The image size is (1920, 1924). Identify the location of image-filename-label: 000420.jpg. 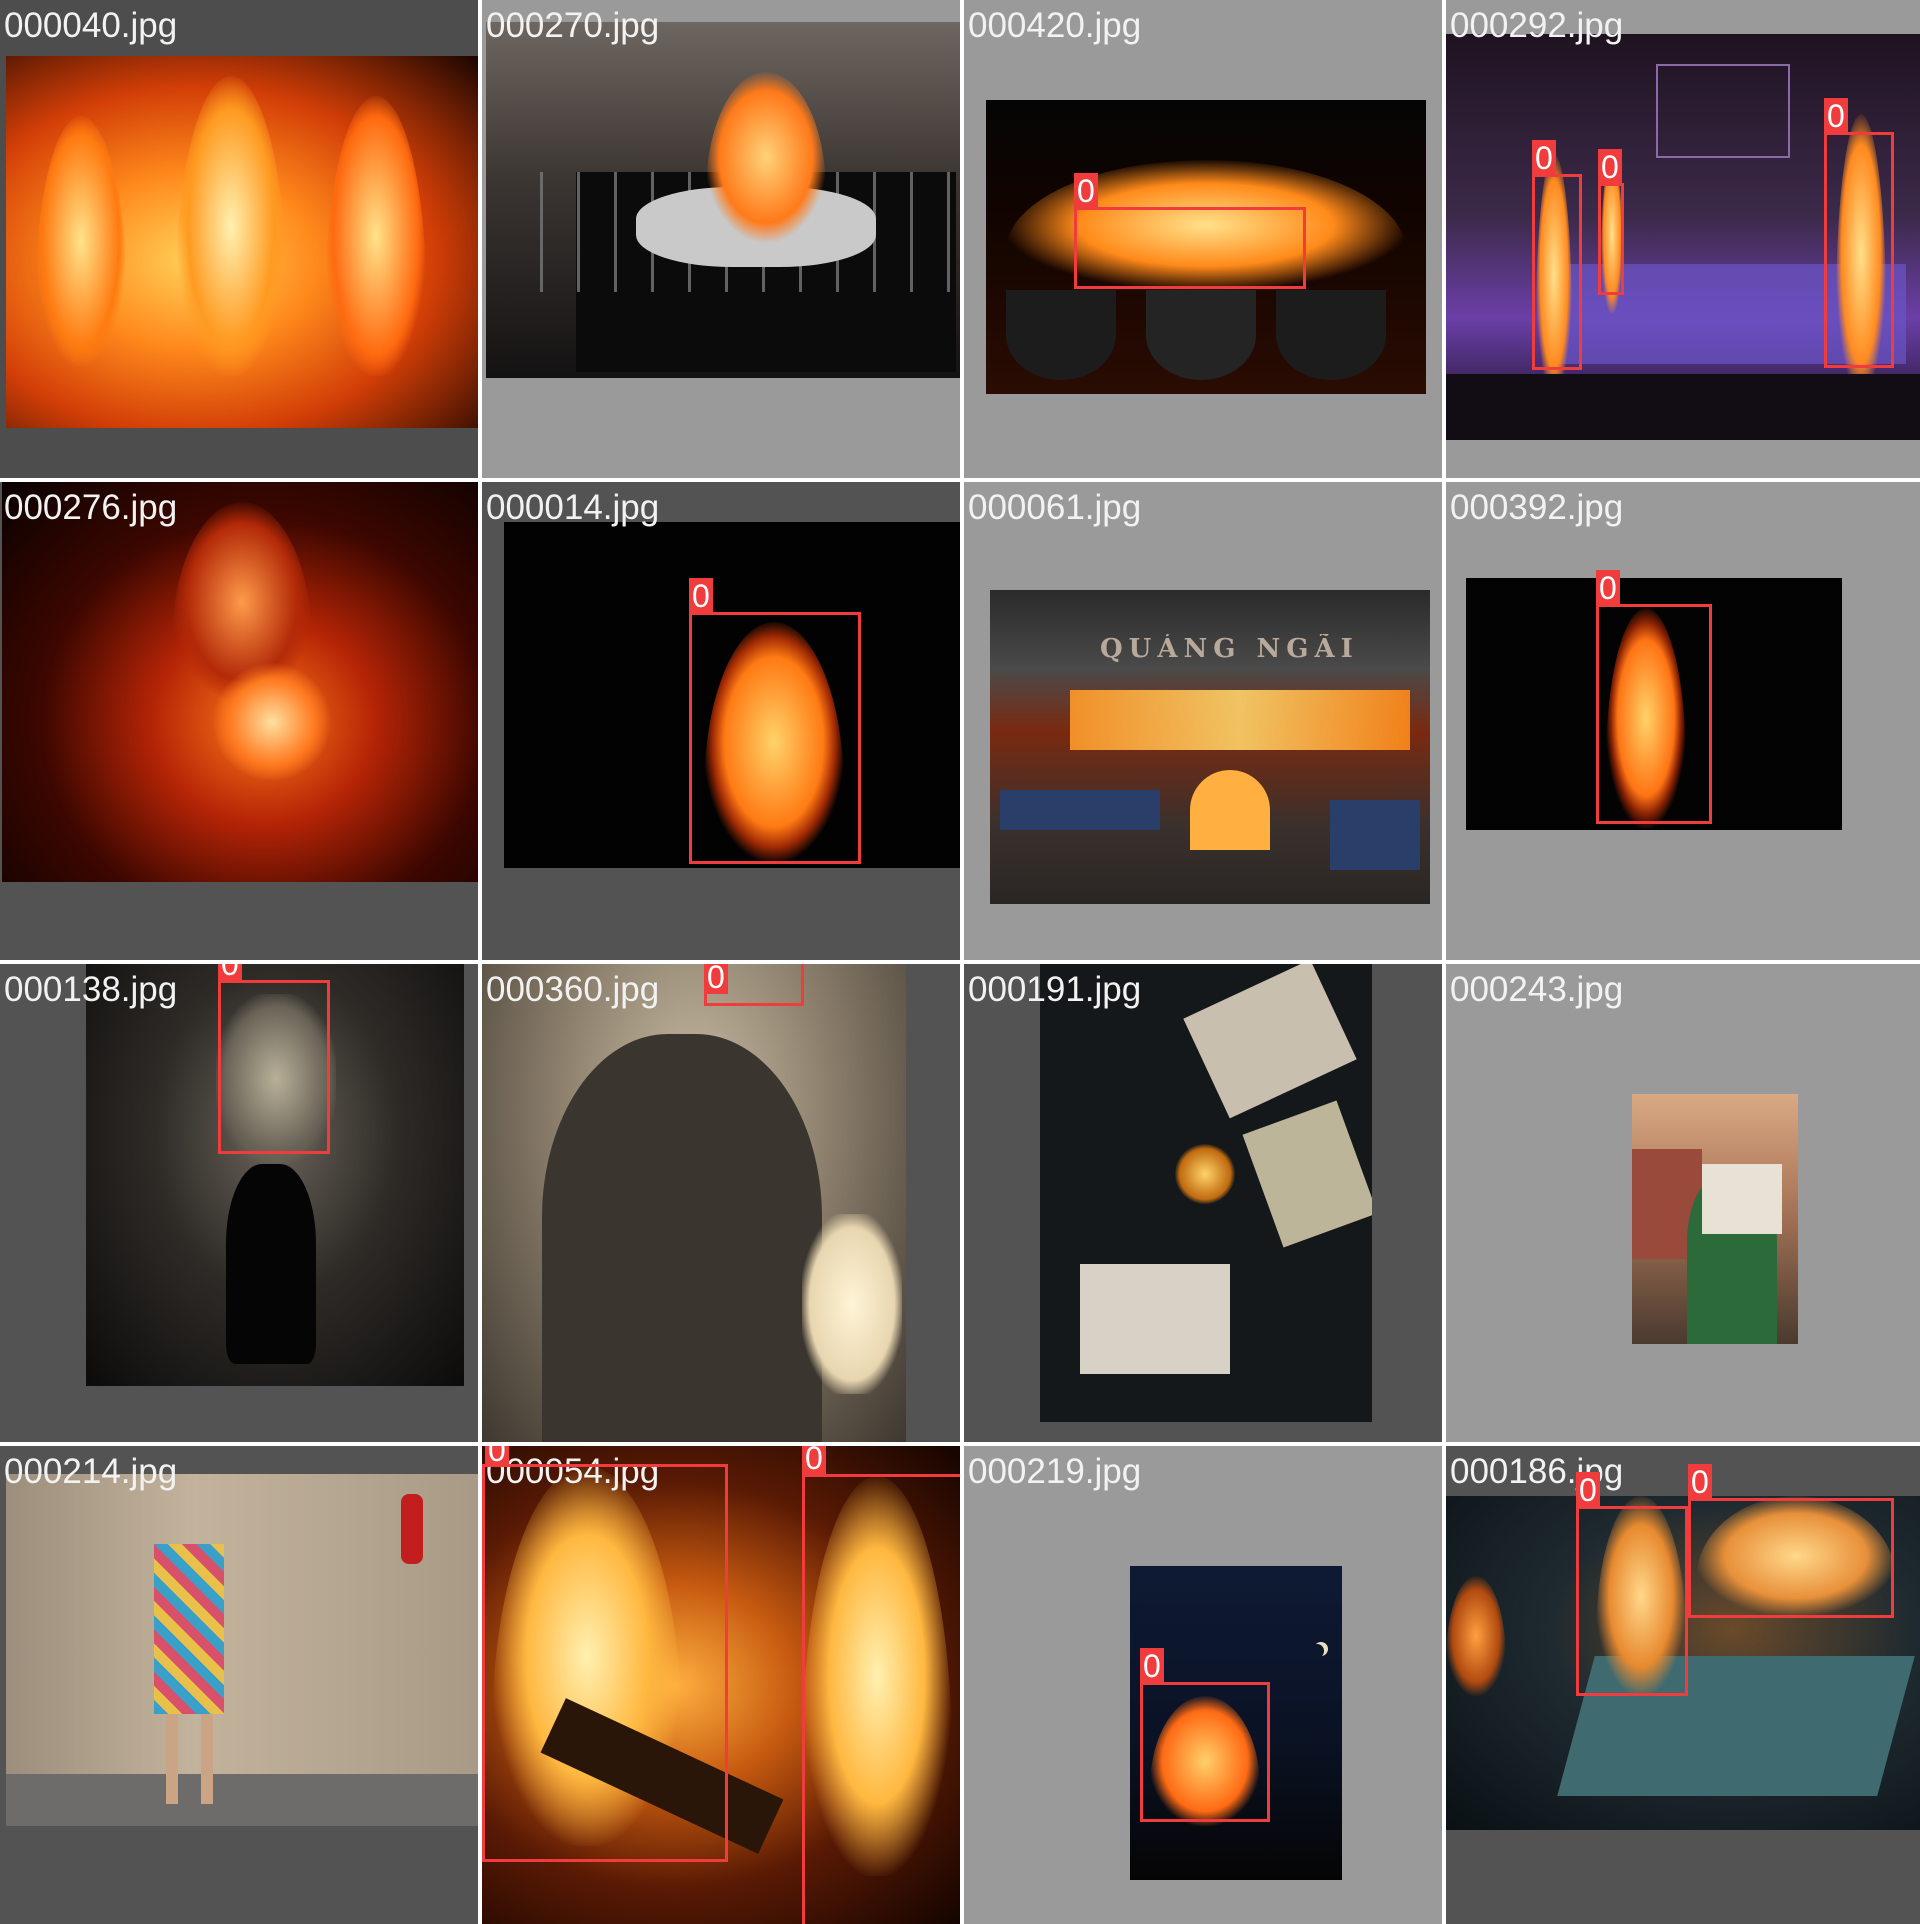
(1055, 25).